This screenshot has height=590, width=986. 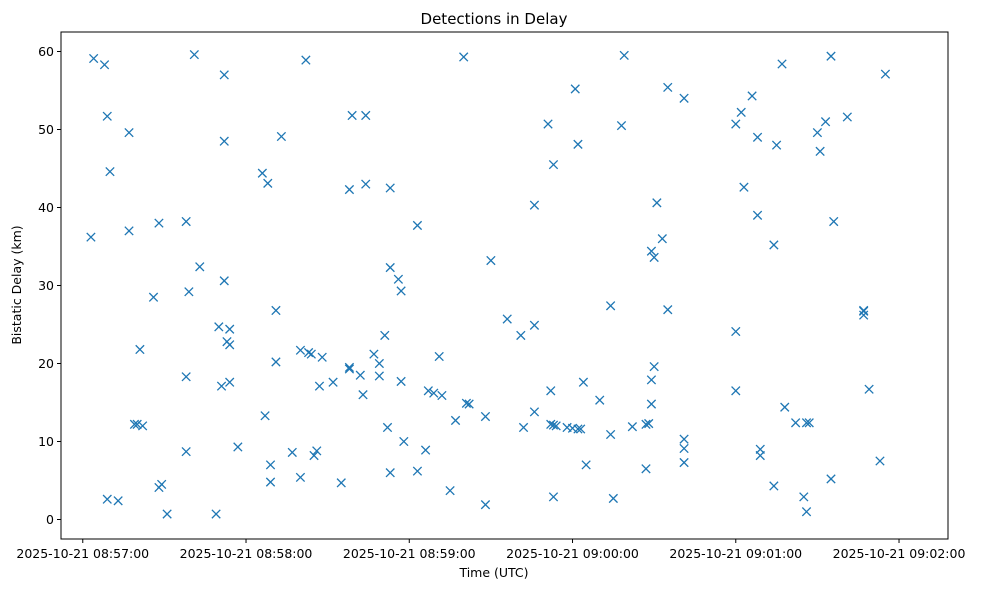 What do you see at coordinates (46, 51) in the screenshot?
I see `y-tick-label: 60` at bounding box center [46, 51].